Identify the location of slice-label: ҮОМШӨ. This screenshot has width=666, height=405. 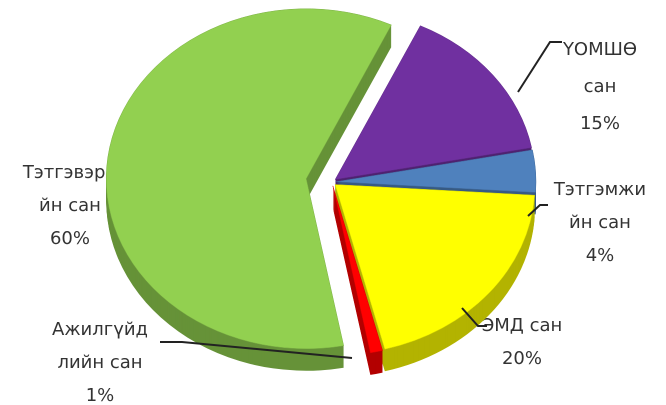
(599, 49).